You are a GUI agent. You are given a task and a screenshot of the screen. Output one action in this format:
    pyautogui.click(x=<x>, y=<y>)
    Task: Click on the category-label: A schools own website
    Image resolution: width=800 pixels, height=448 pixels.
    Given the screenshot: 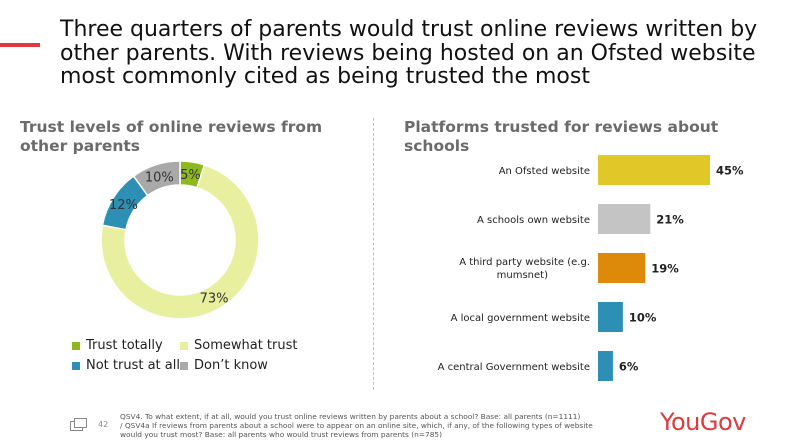 What is the action you would take?
    pyautogui.click(x=533, y=220)
    